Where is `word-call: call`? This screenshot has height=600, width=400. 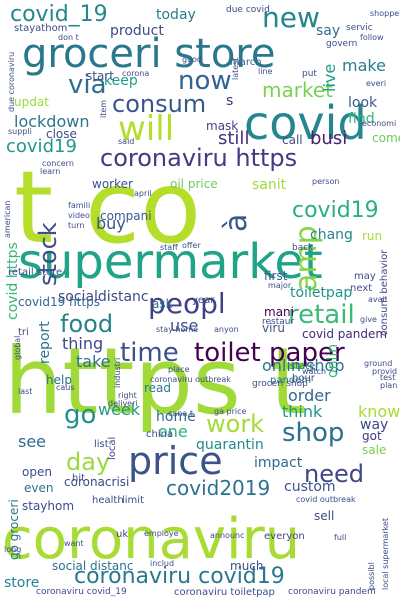
word-call: call is located at coordinates (292, 140).